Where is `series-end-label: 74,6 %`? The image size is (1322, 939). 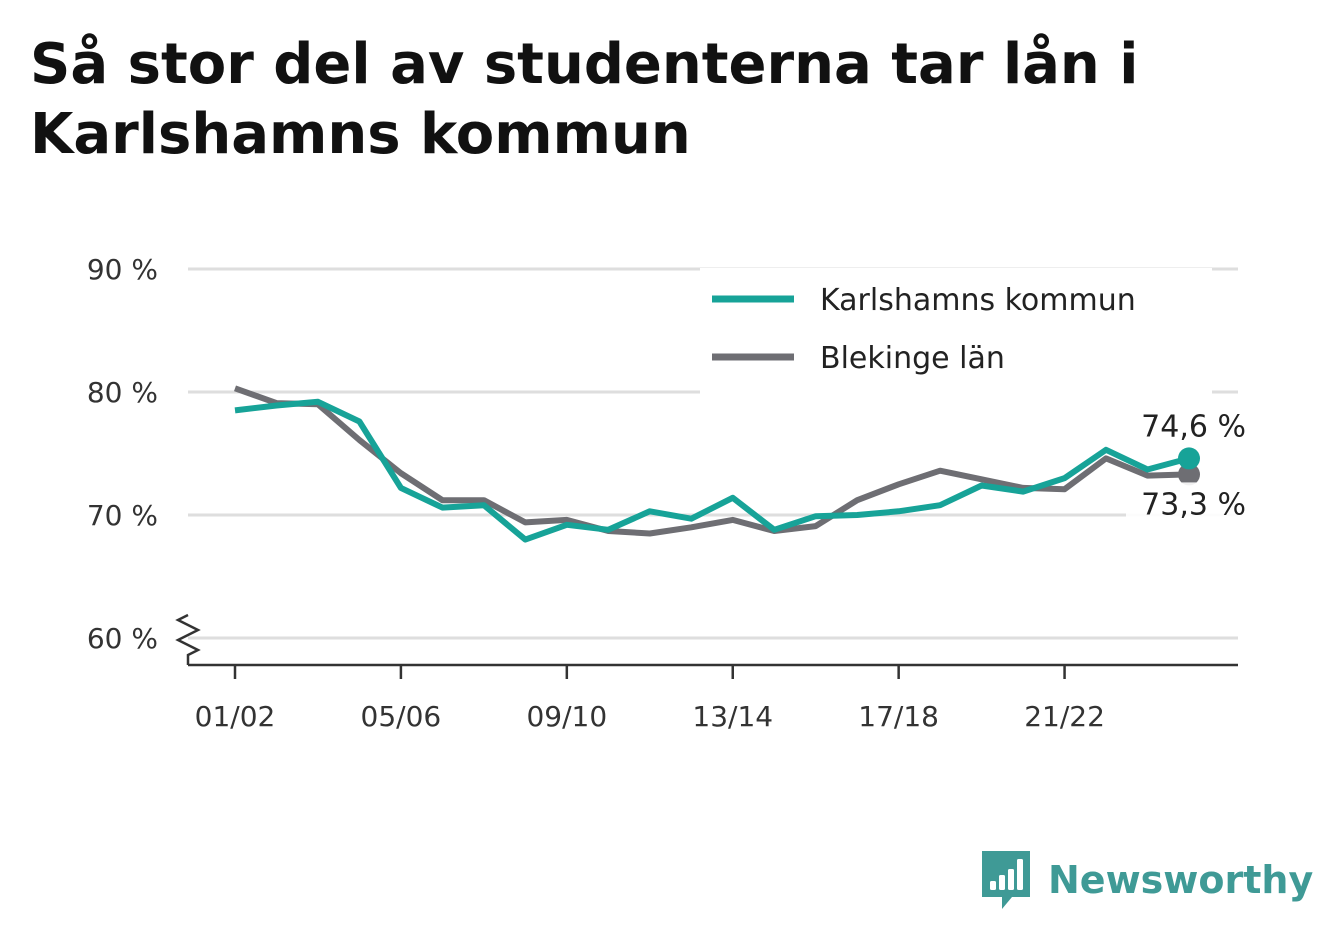
series-end-label: 74,6 % is located at coordinates (1193, 426).